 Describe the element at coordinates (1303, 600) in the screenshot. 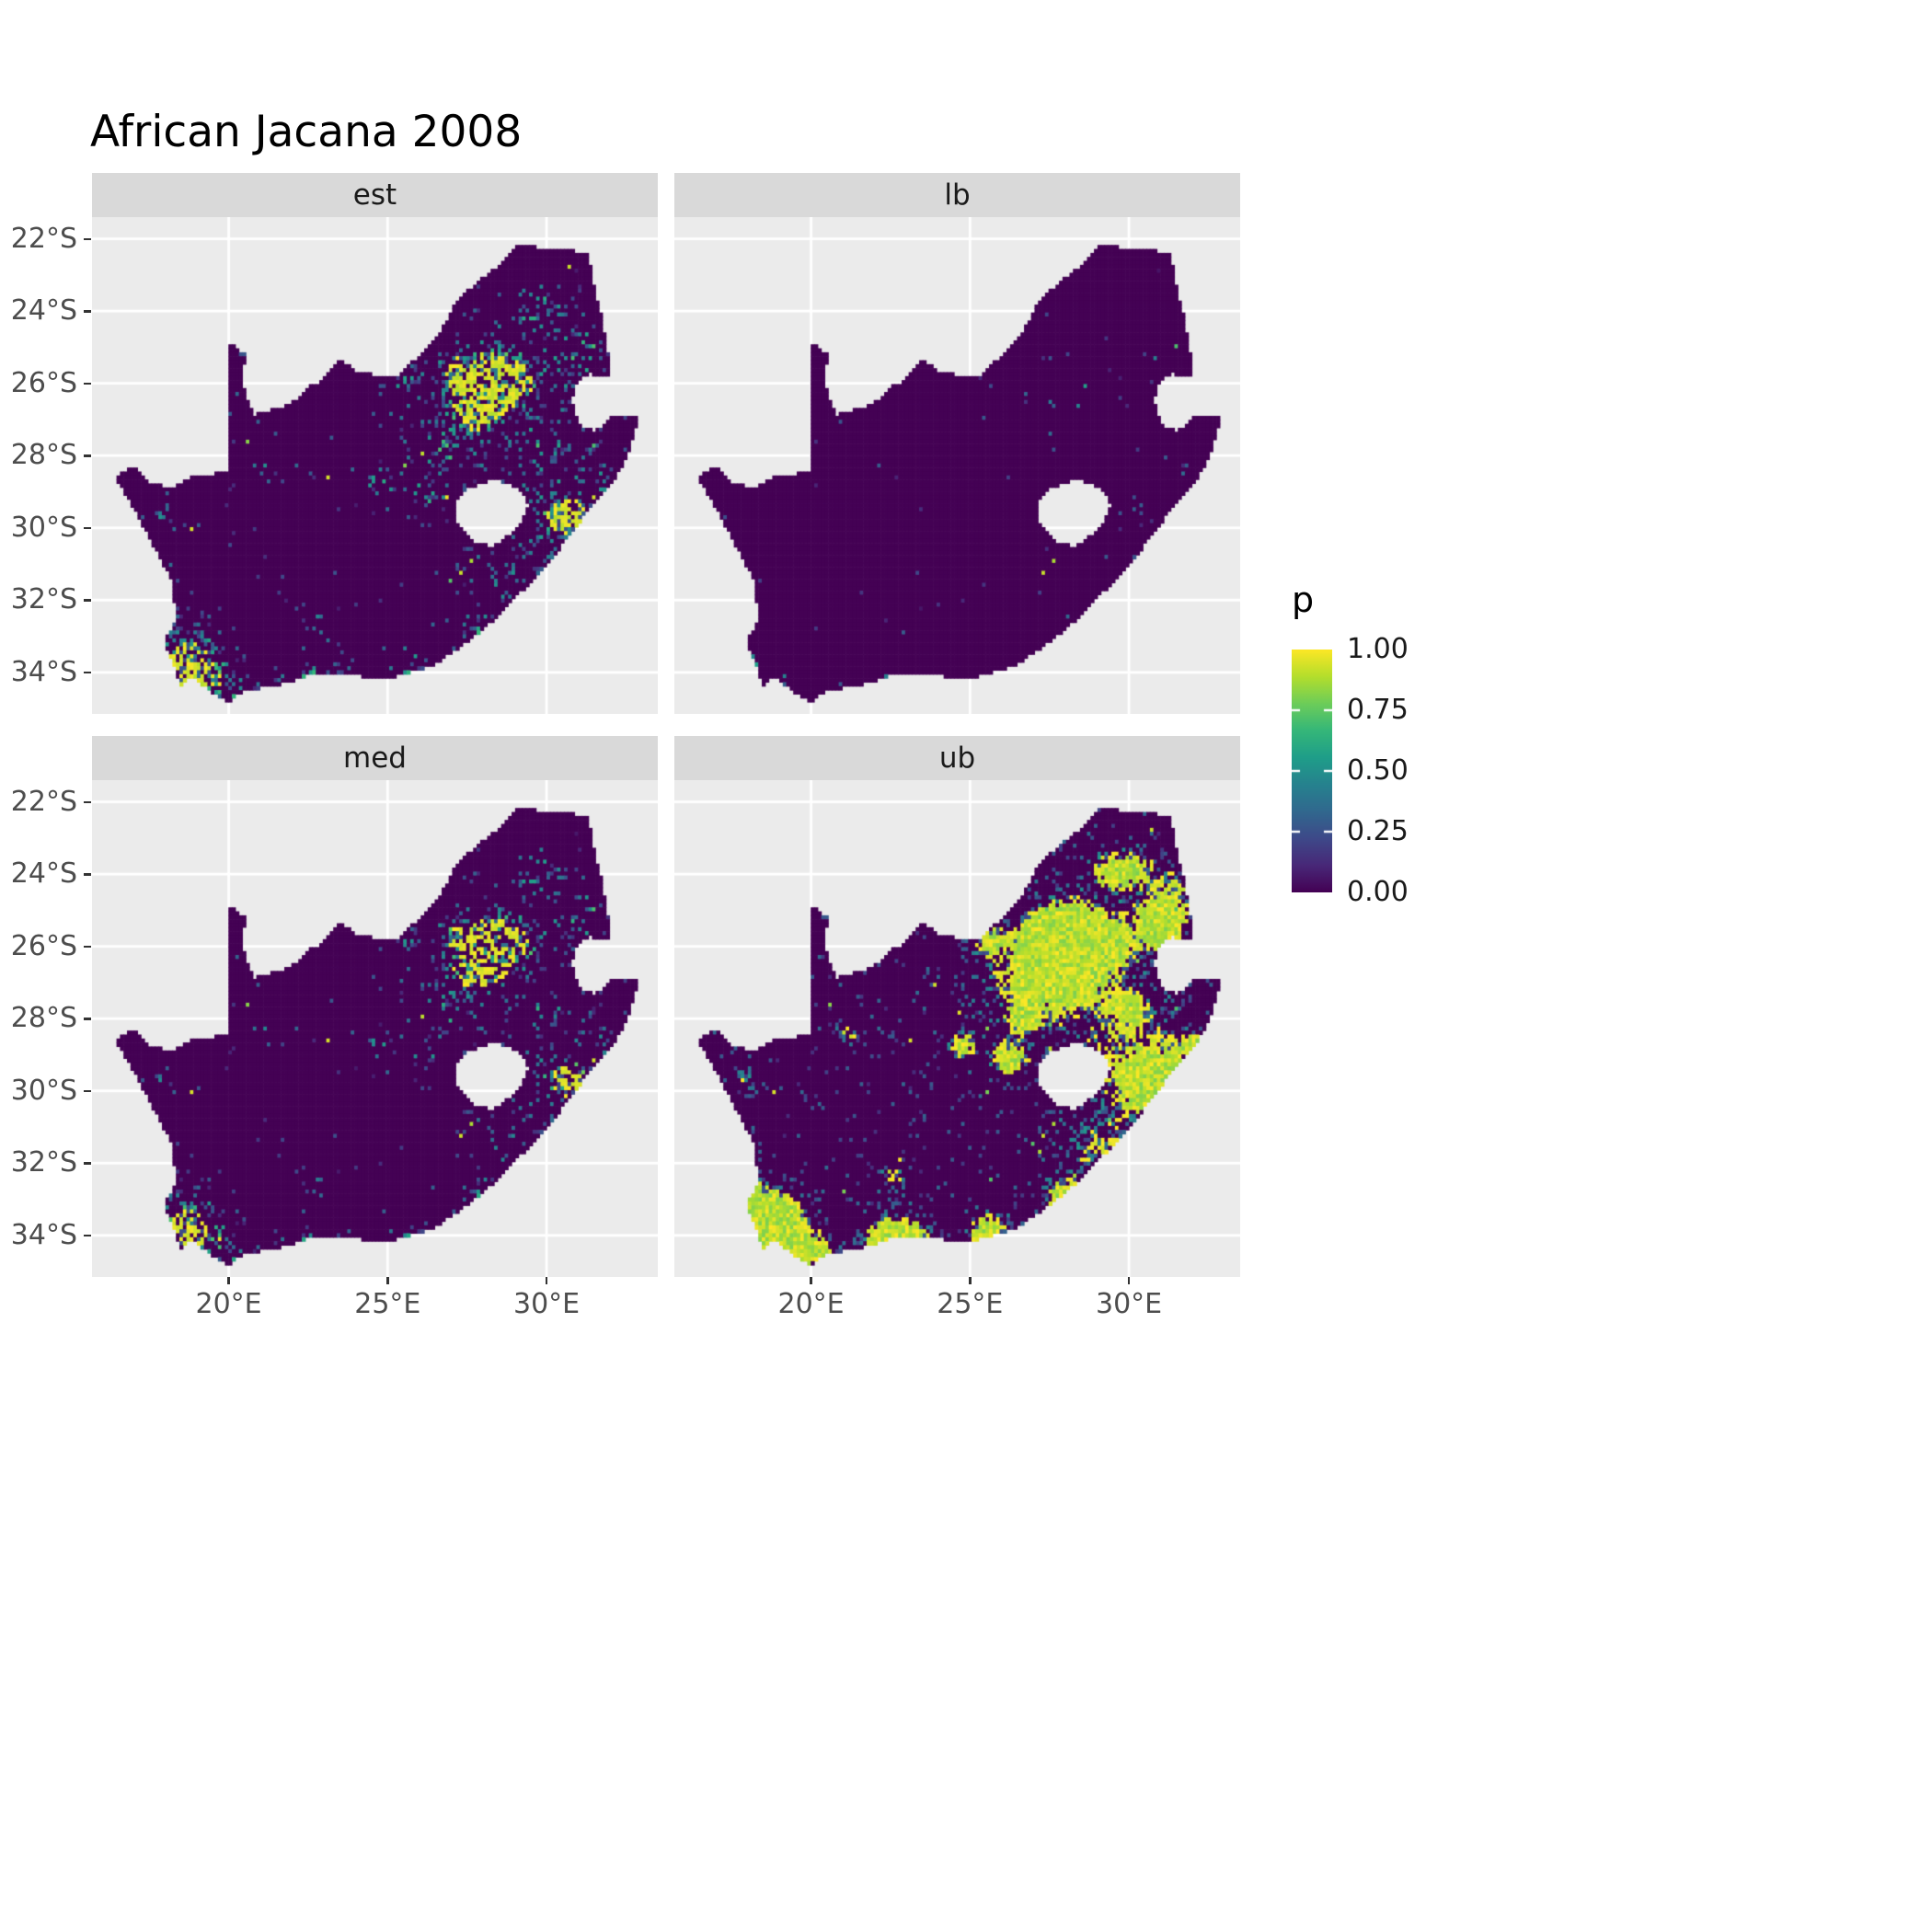

I see `legend-title: p` at that location.